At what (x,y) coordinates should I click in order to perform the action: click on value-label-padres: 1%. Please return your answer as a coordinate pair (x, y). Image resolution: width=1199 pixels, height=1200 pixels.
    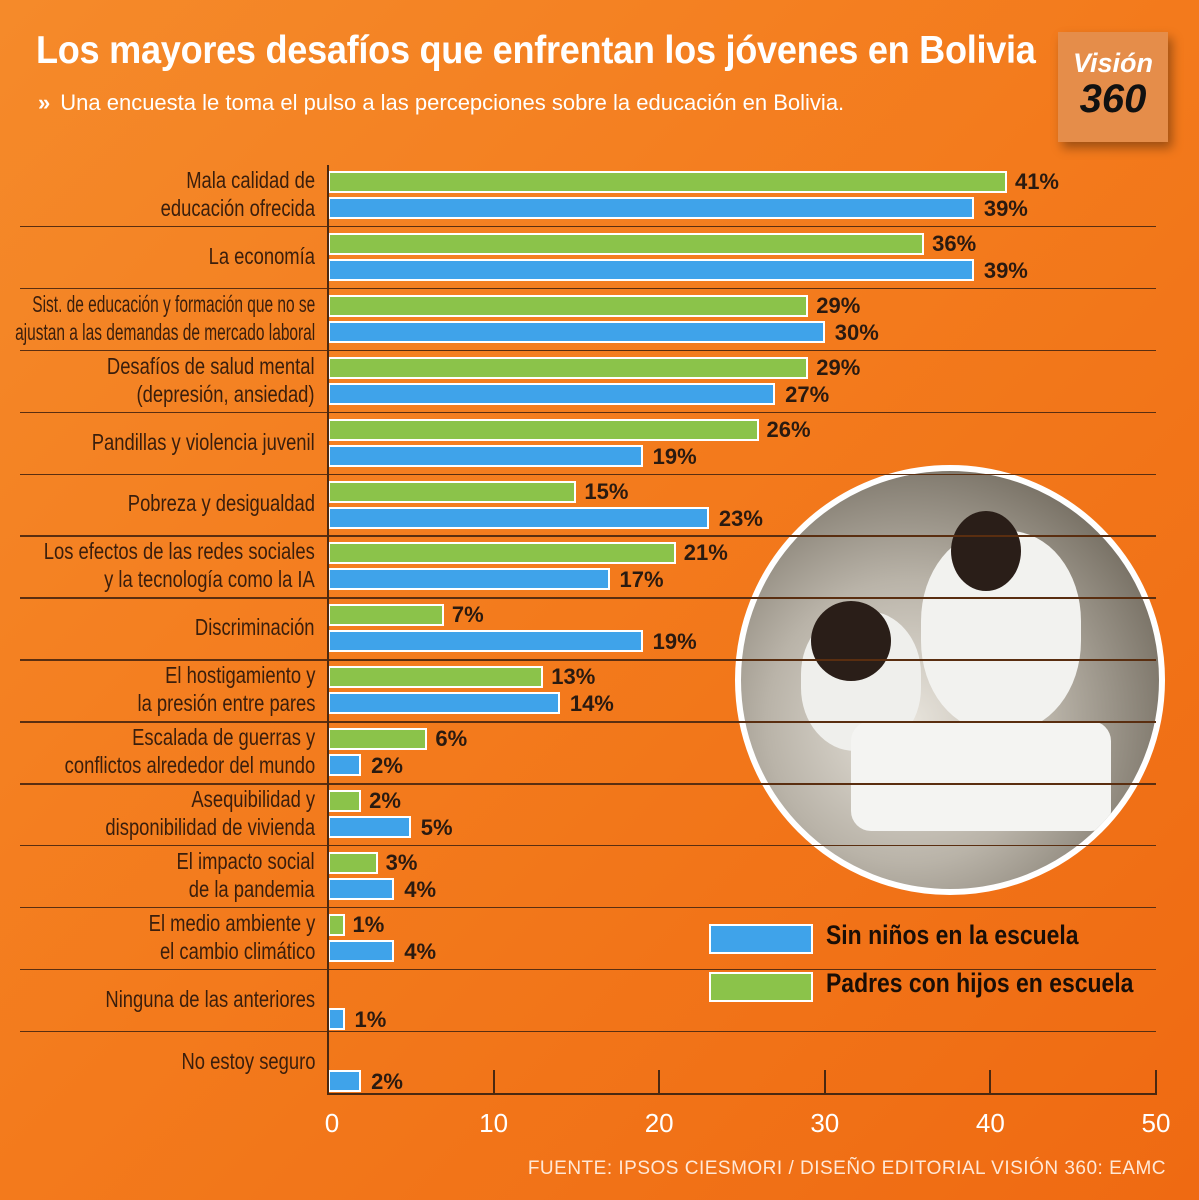
    Looking at the image, I should click on (368, 924).